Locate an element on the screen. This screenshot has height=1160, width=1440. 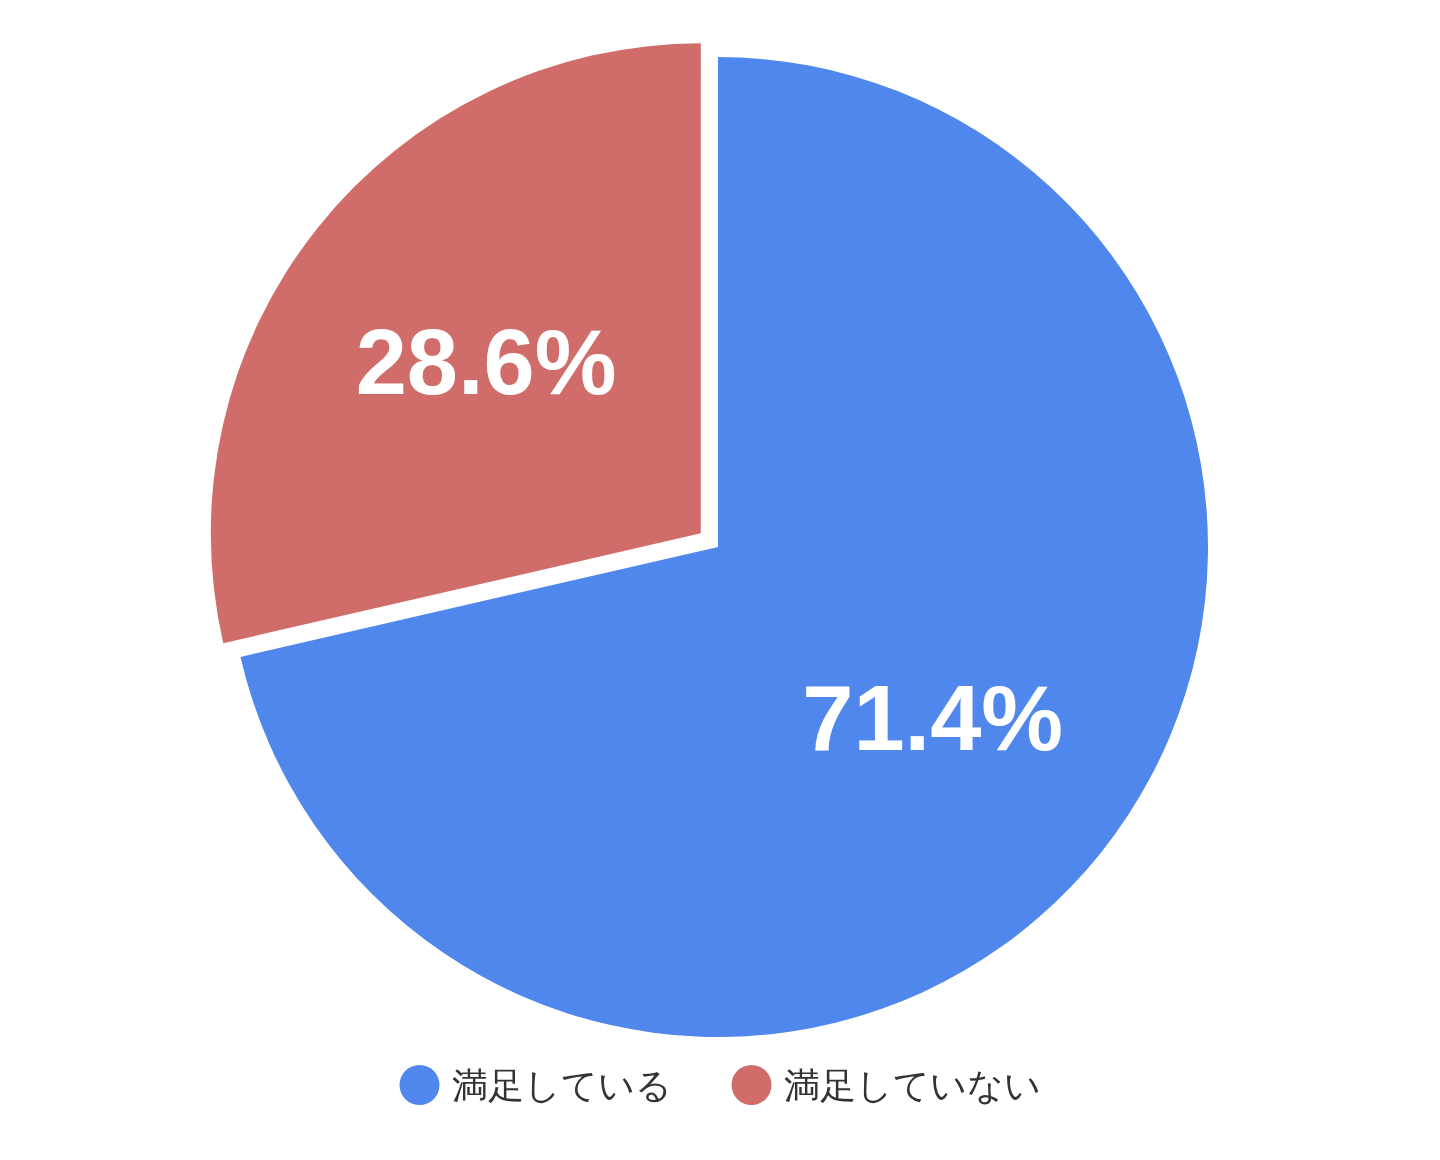
data-label: 28.6% is located at coordinates (486, 362).